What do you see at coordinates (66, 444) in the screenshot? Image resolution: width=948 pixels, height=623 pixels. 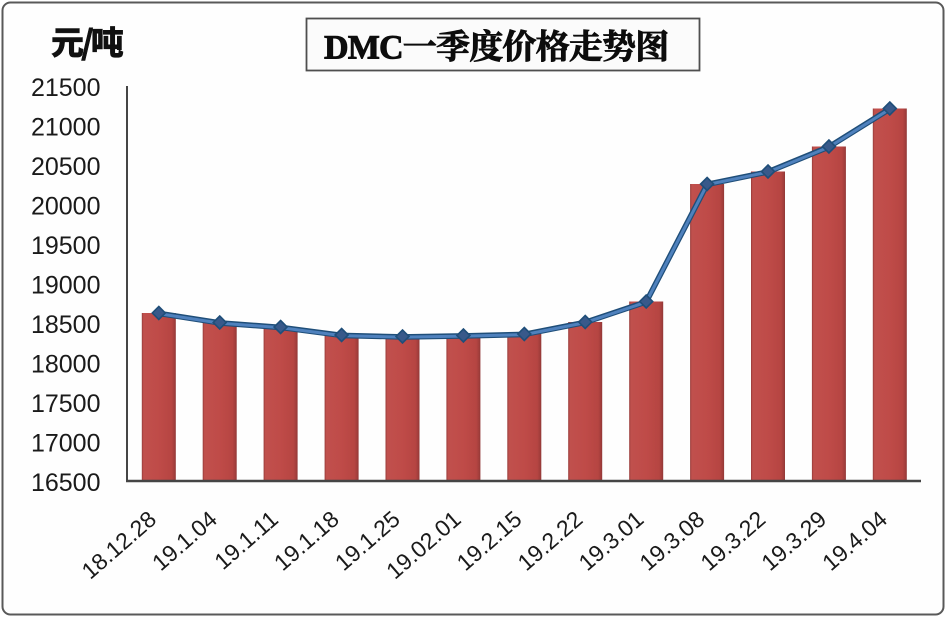 I see `svg-text: 17000` at bounding box center [66, 444].